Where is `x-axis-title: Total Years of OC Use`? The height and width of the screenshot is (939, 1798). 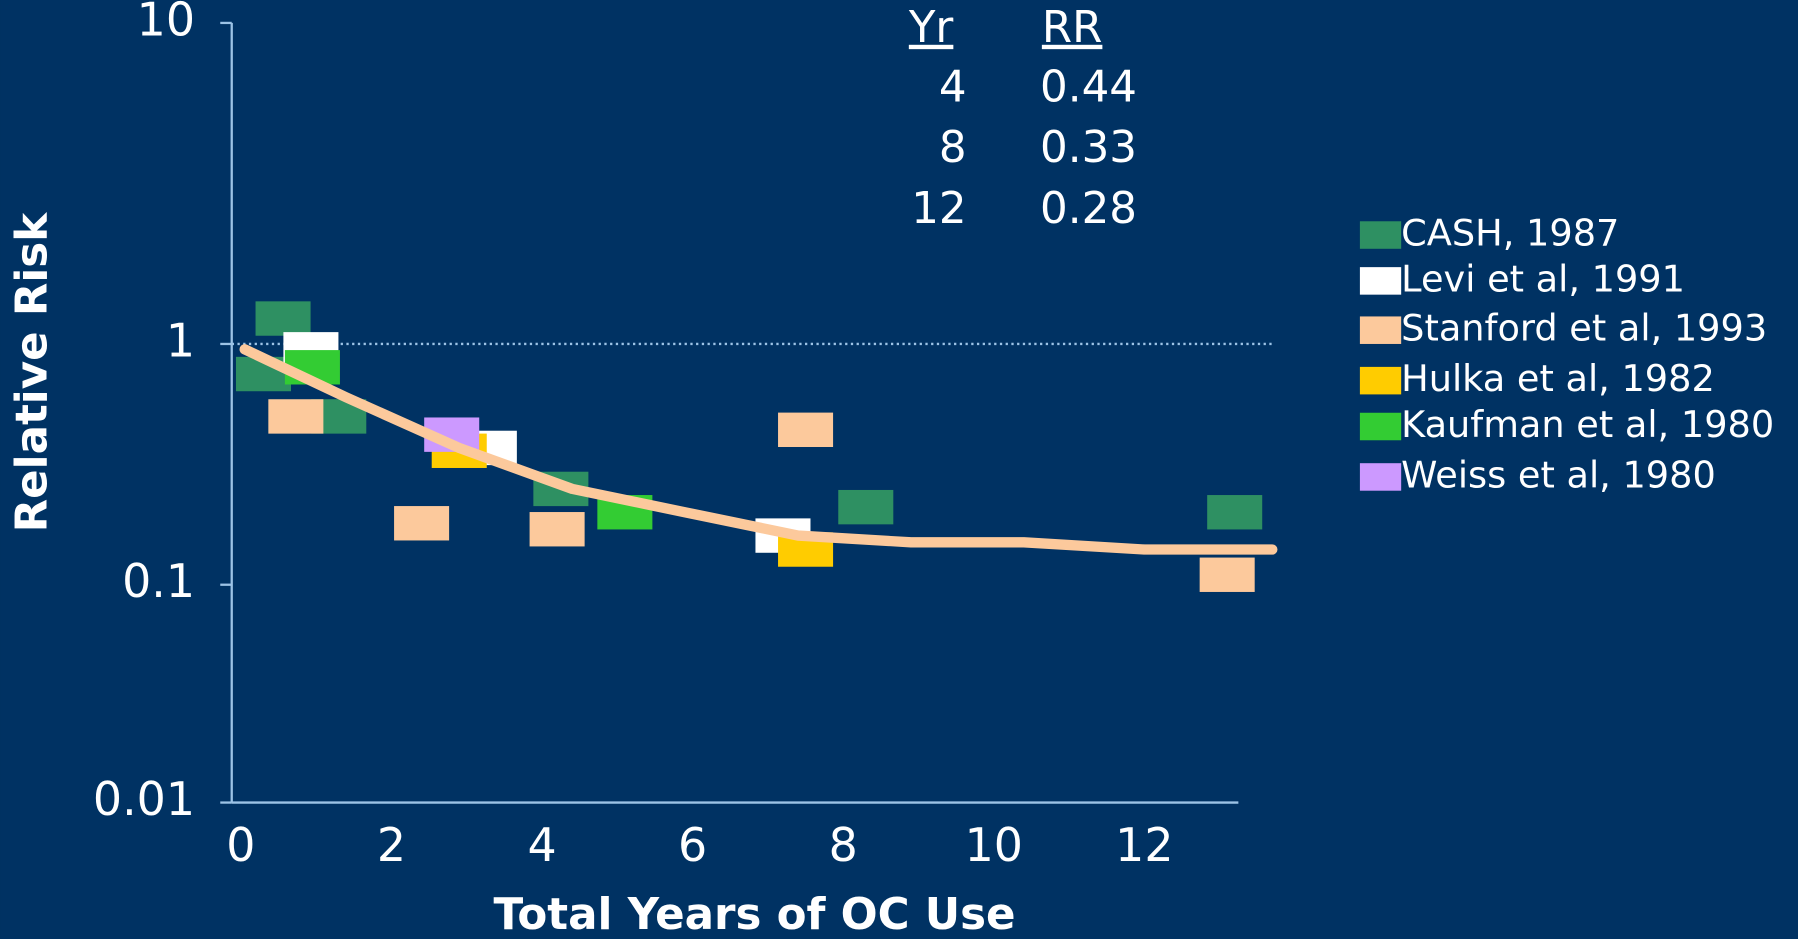
x-axis-title: Total Years of OC Use is located at coordinates (754, 914).